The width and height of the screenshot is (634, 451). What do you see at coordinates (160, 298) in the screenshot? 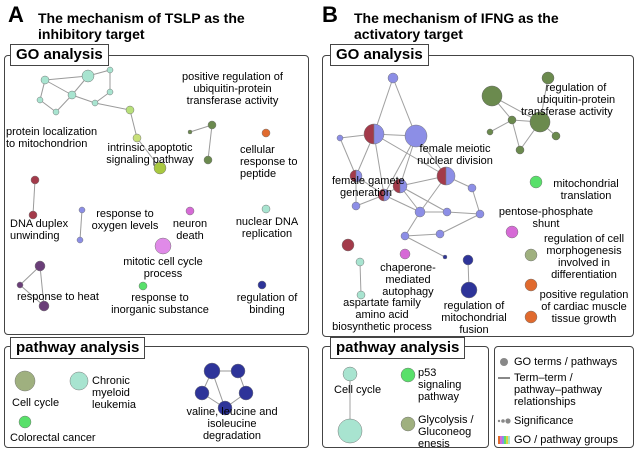
I see `label-a-inorganic-1: response to` at bounding box center [160, 298].